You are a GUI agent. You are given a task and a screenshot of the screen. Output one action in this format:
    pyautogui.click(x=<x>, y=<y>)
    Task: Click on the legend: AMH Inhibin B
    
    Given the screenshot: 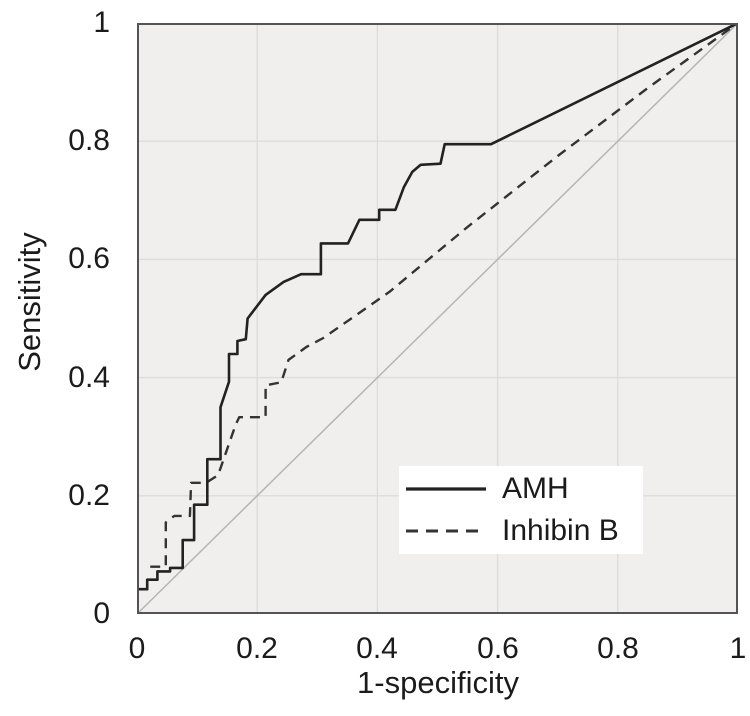 What is the action you would take?
    pyautogui.click(x=521, y=510)
    